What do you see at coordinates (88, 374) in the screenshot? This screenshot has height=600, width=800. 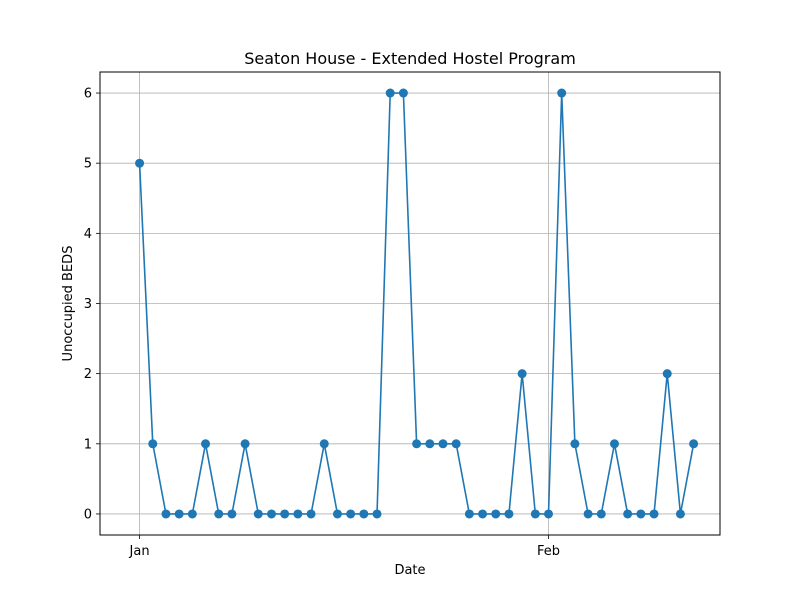 I see `y-tick-label: 2` at bounding box center [88, 374].